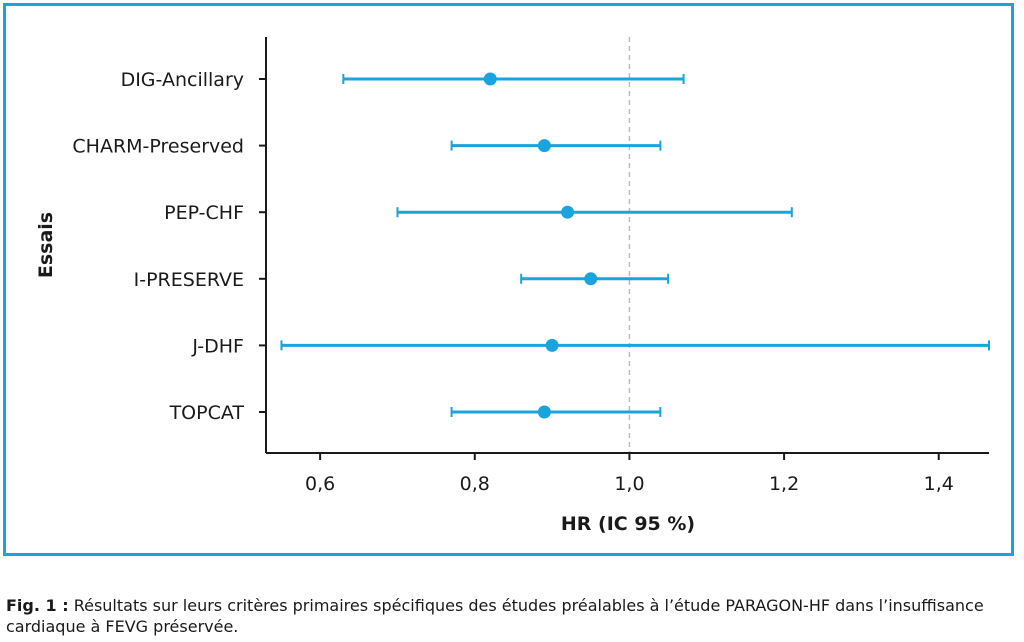  What do you see at coordinates (207, 413) in the screenshot?
I see `category-label: TOPCAT` at bounding box center [207, 413].